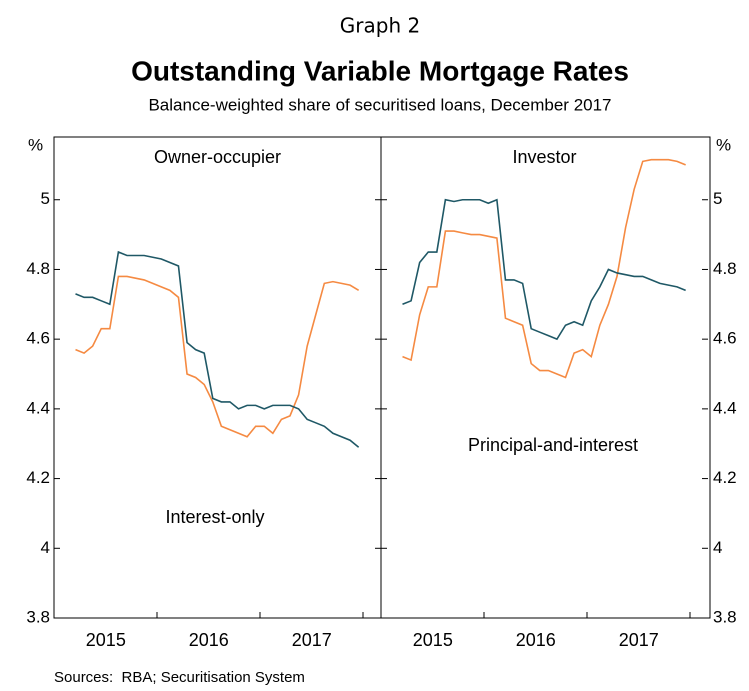  I want to click on sources: Sources: RBA; Securitisation System, so click(179, 677).